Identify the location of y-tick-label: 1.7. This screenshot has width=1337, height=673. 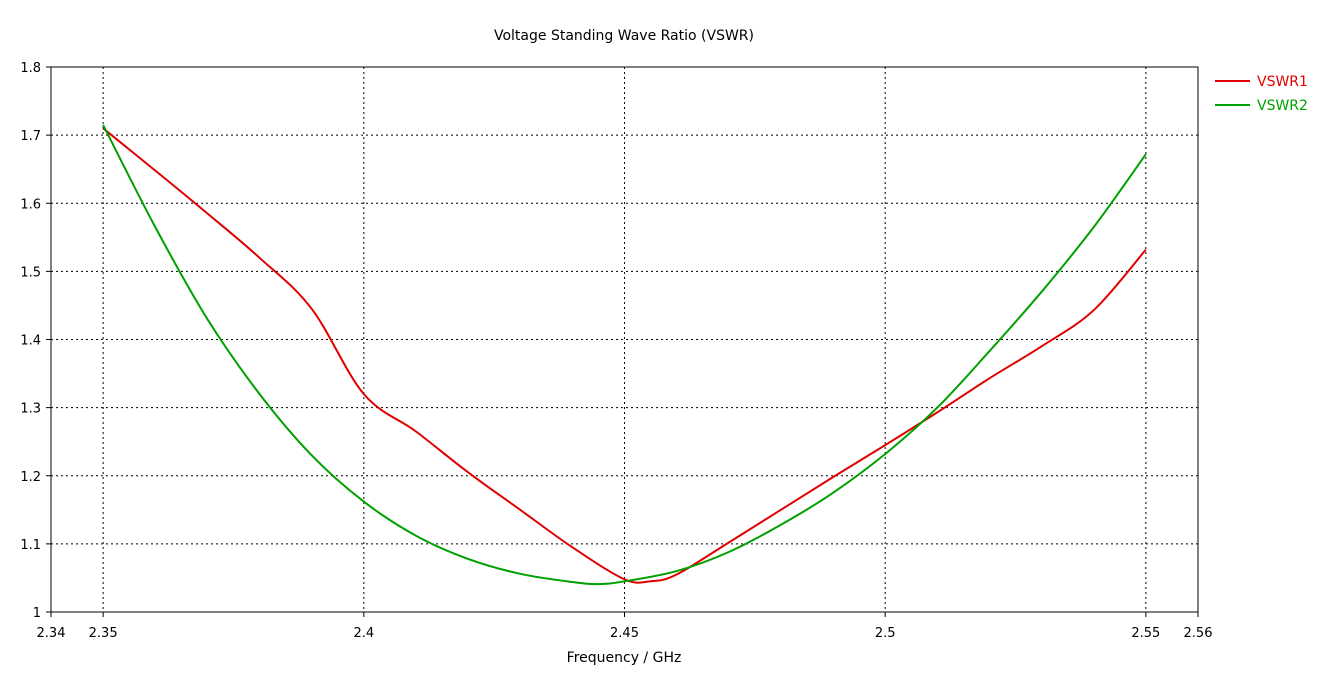
(30, 136).